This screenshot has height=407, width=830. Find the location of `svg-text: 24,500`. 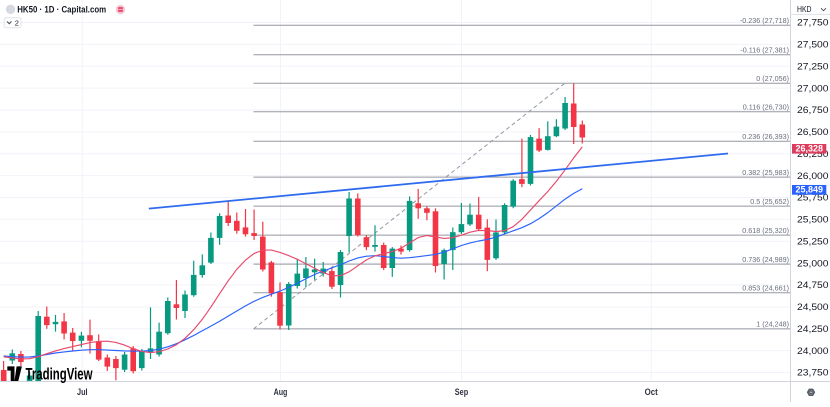

svg-text: 24,500 is located at coordinates (813, 307).